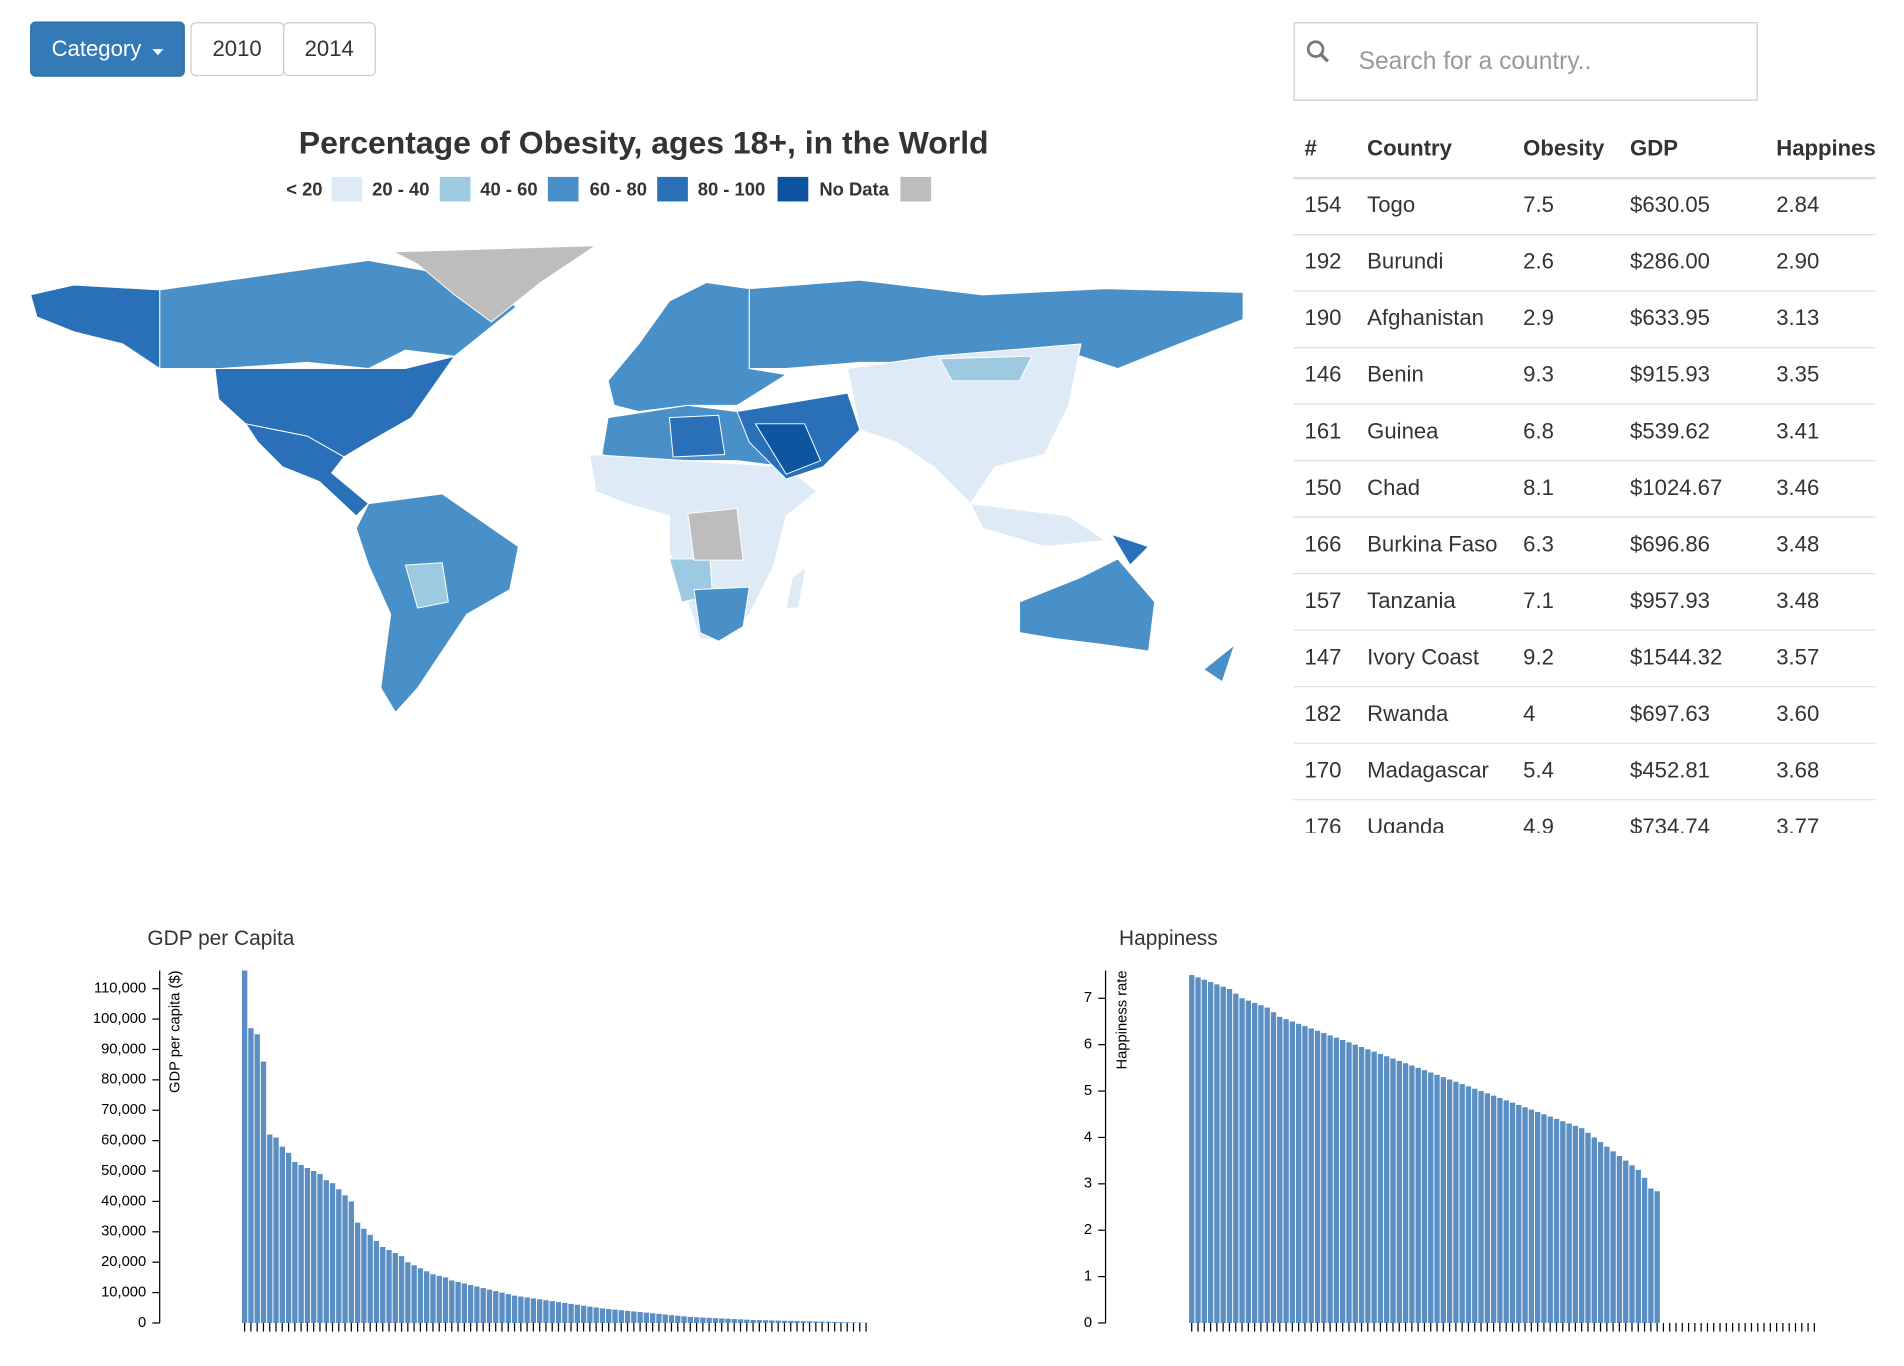 This screenshot has height=1366, width=1904. Describe the element at coordinates (1311, 148) in the screenshot. I see `column-header: #` at that location.